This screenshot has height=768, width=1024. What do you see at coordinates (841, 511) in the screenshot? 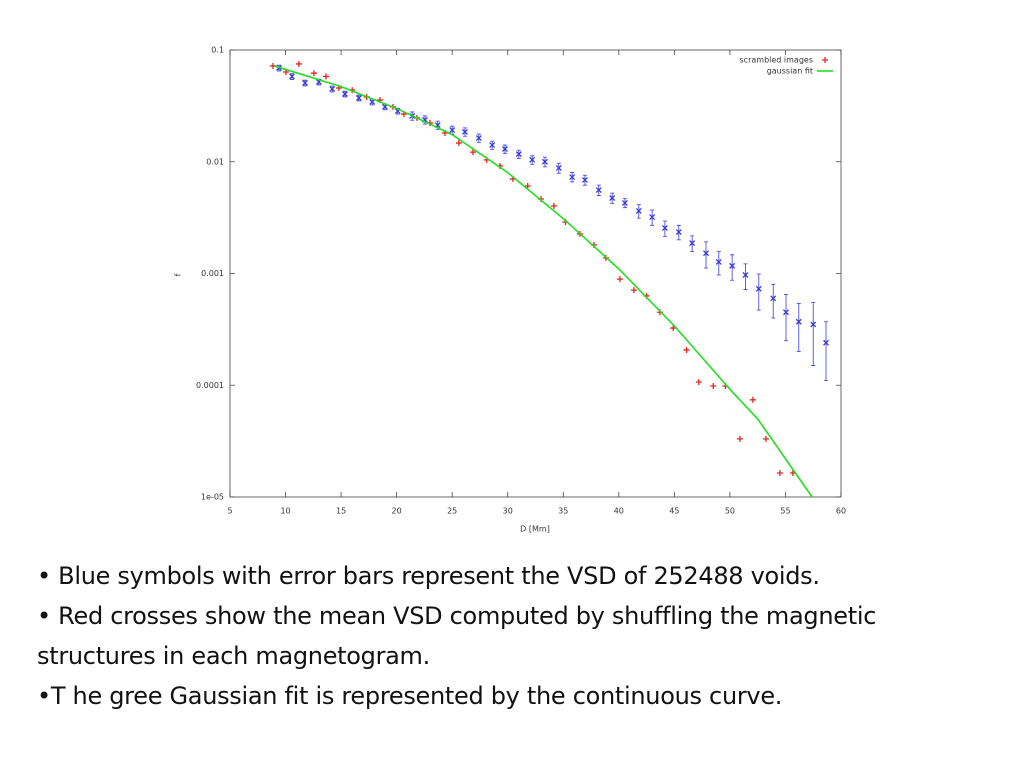
I see `x-tick-label: 60` at bounding box center [841, 511].